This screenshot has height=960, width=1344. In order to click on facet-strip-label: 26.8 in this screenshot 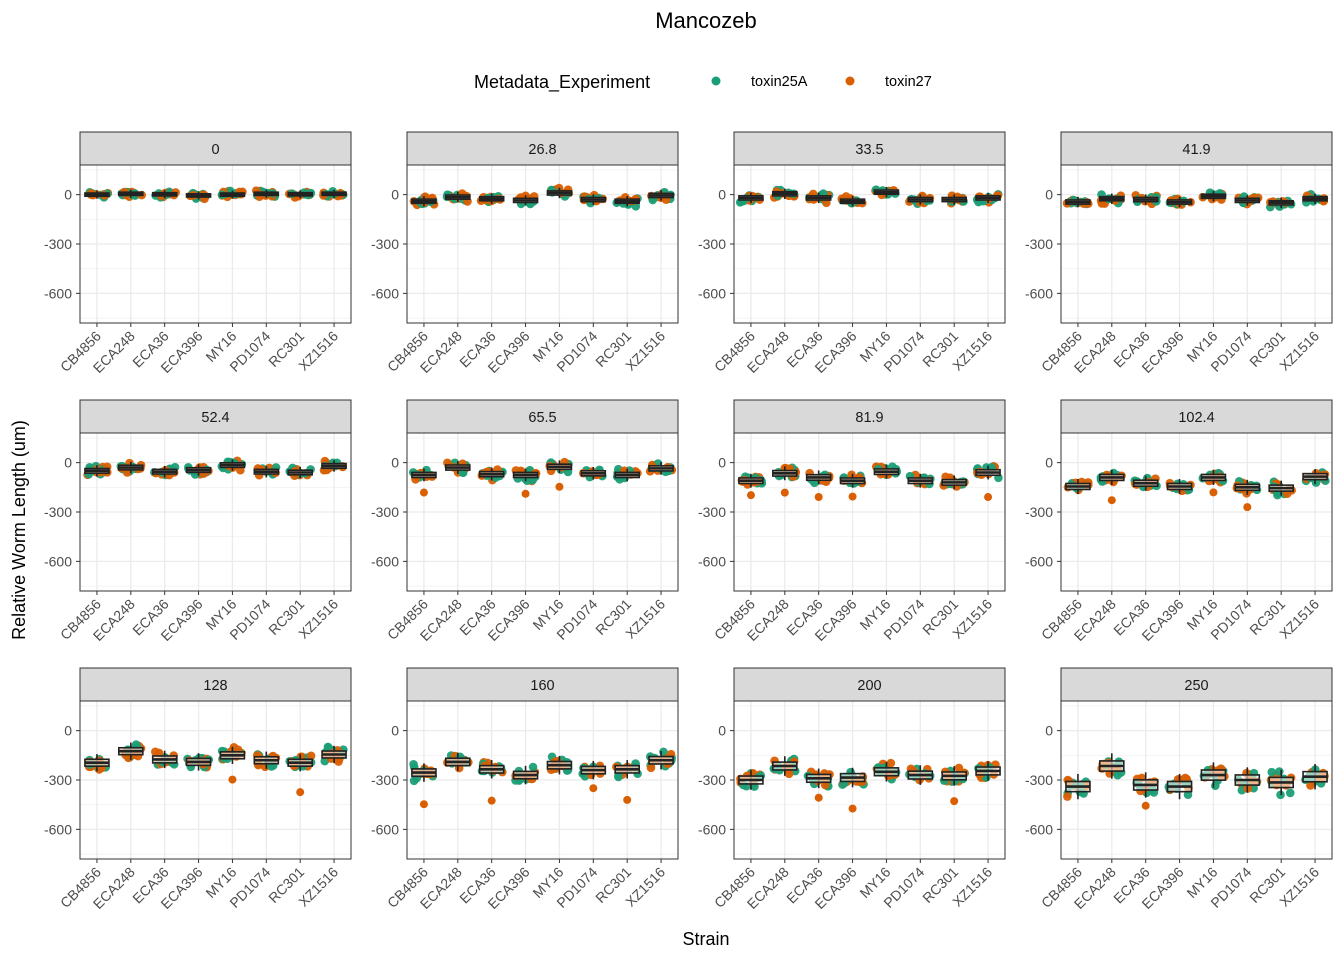, I will do `click(542, 150)`.